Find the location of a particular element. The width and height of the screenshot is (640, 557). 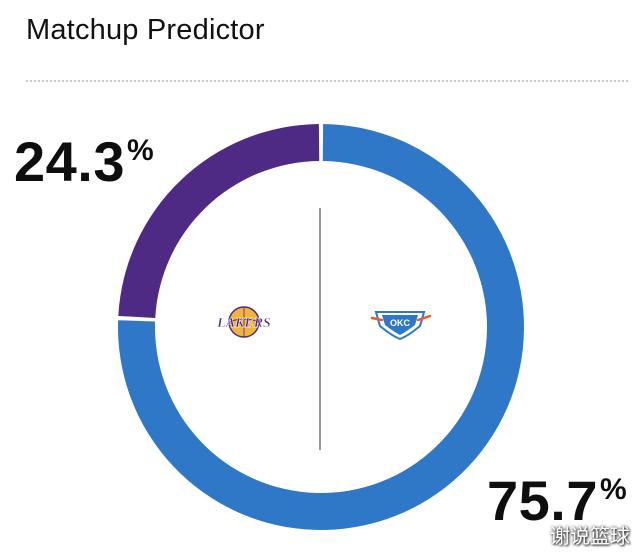

watermark: 谢说篮球 is located at coordinates (590, 536).